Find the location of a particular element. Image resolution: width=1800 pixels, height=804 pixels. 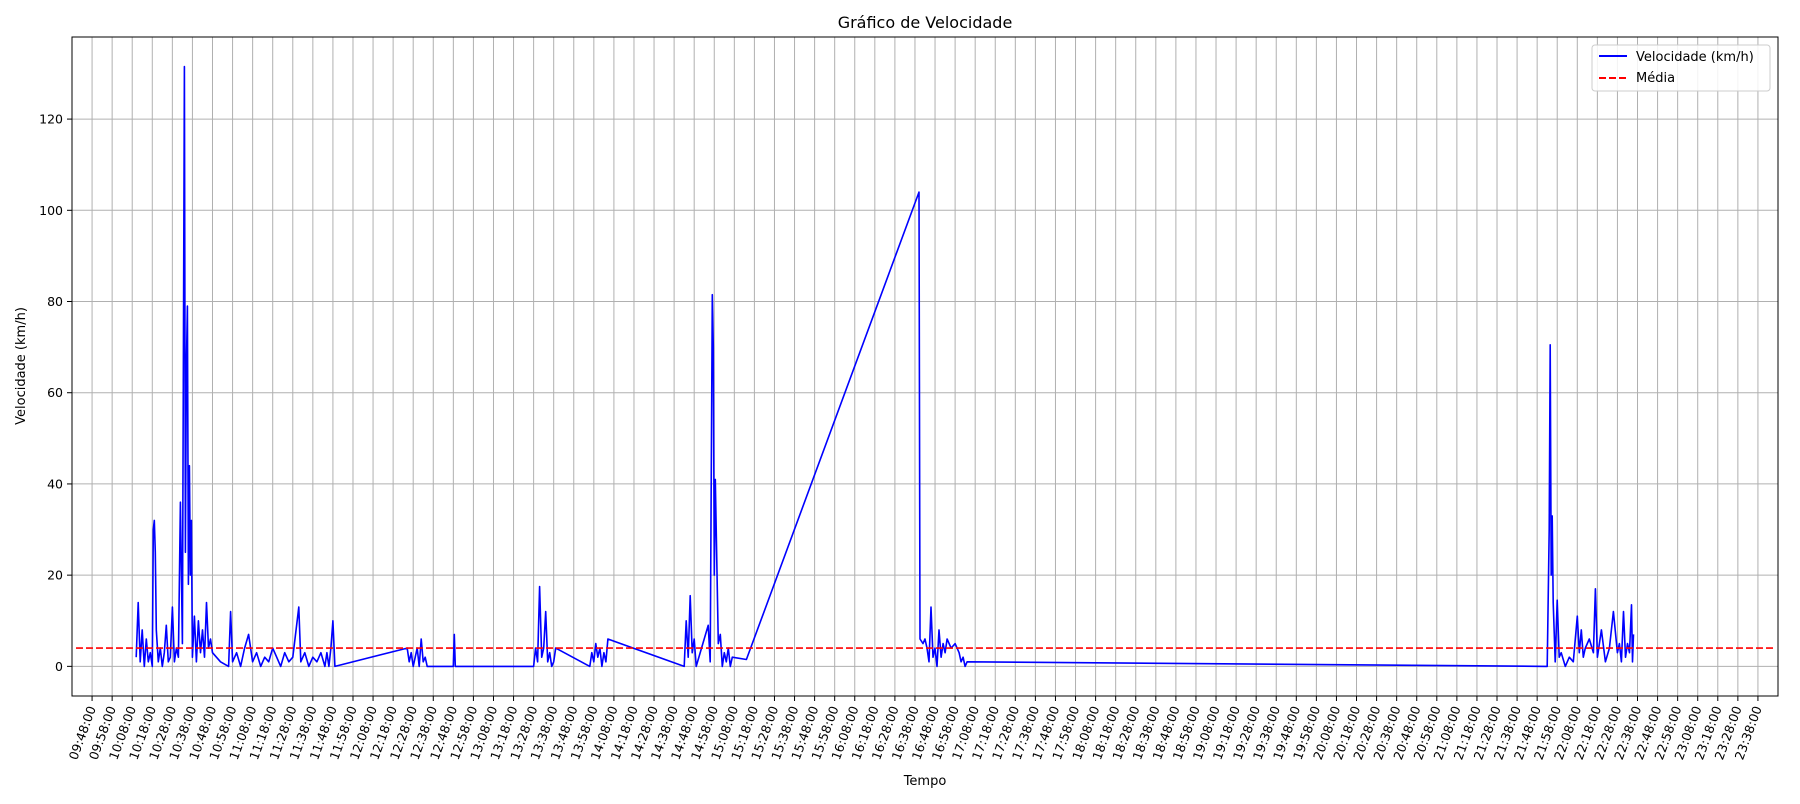

y-tick-label: 20 is located at coordinates (55, 575).